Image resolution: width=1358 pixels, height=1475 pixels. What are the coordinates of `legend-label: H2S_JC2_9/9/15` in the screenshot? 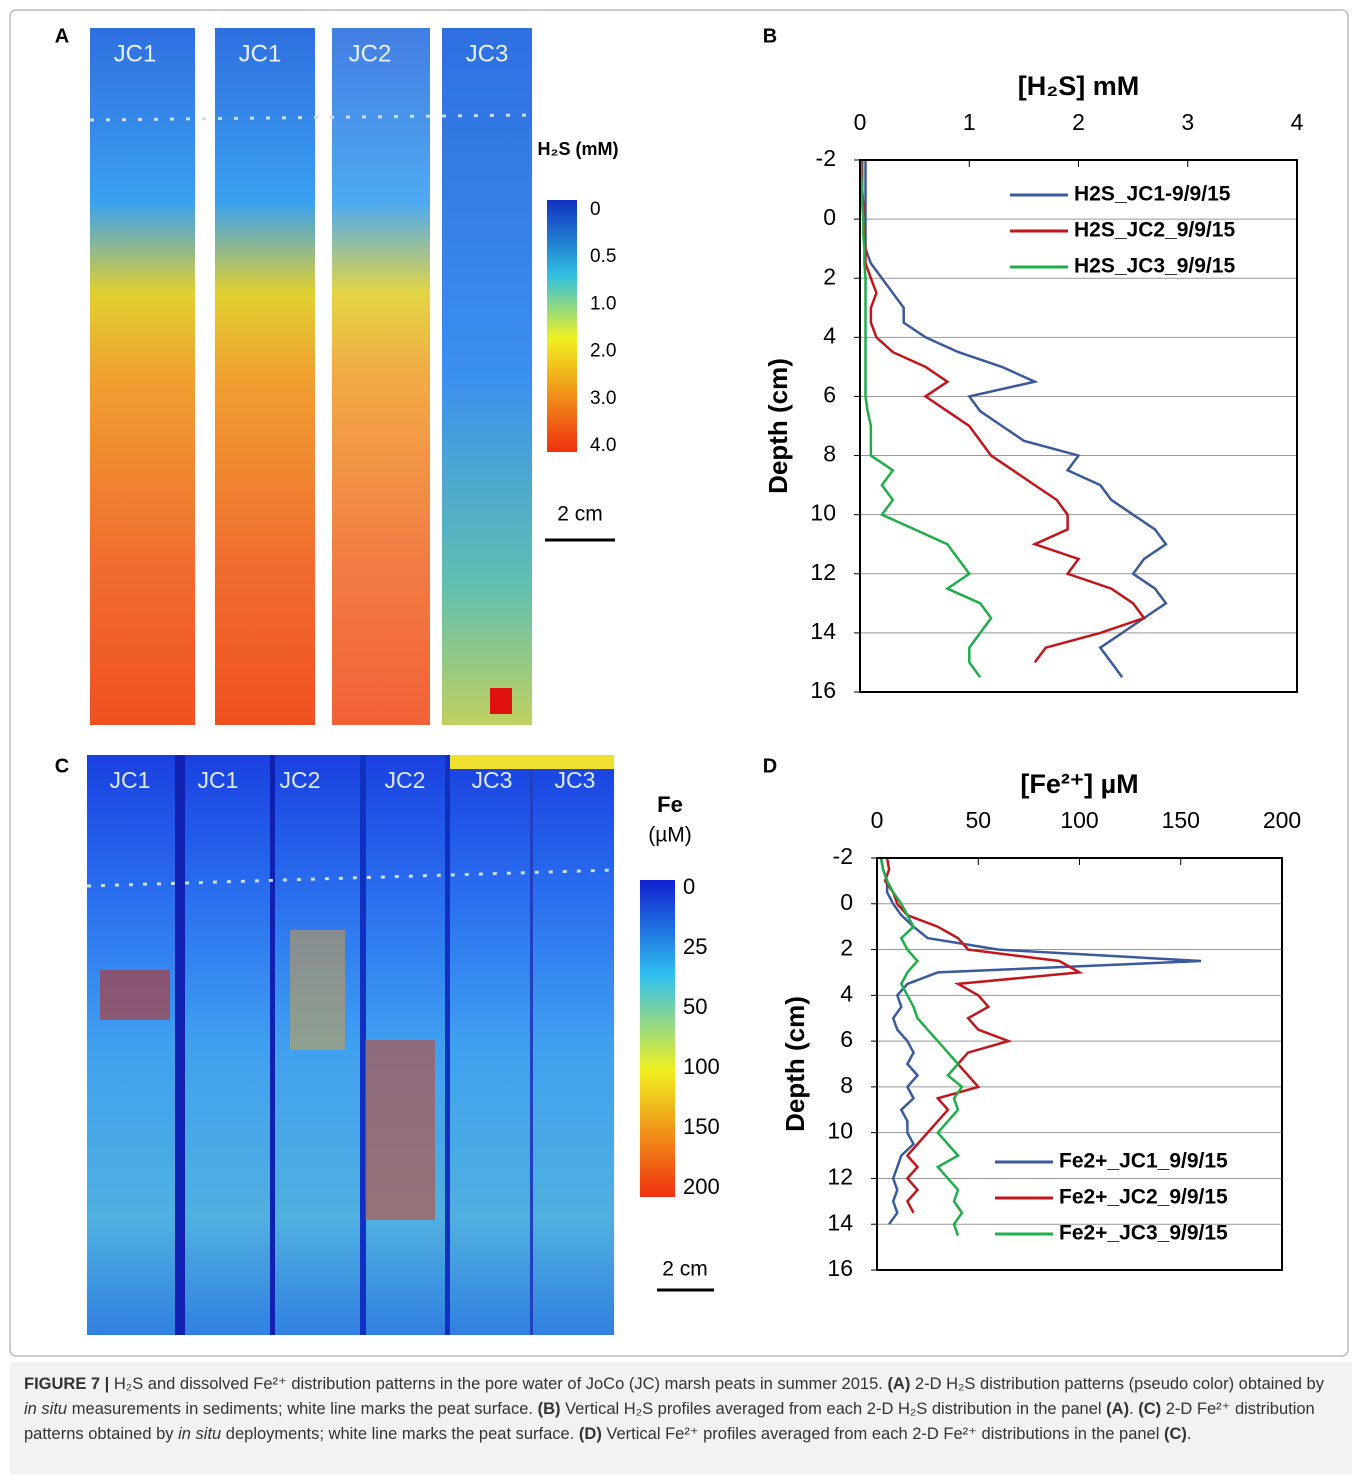 It's located at (1154, 230).